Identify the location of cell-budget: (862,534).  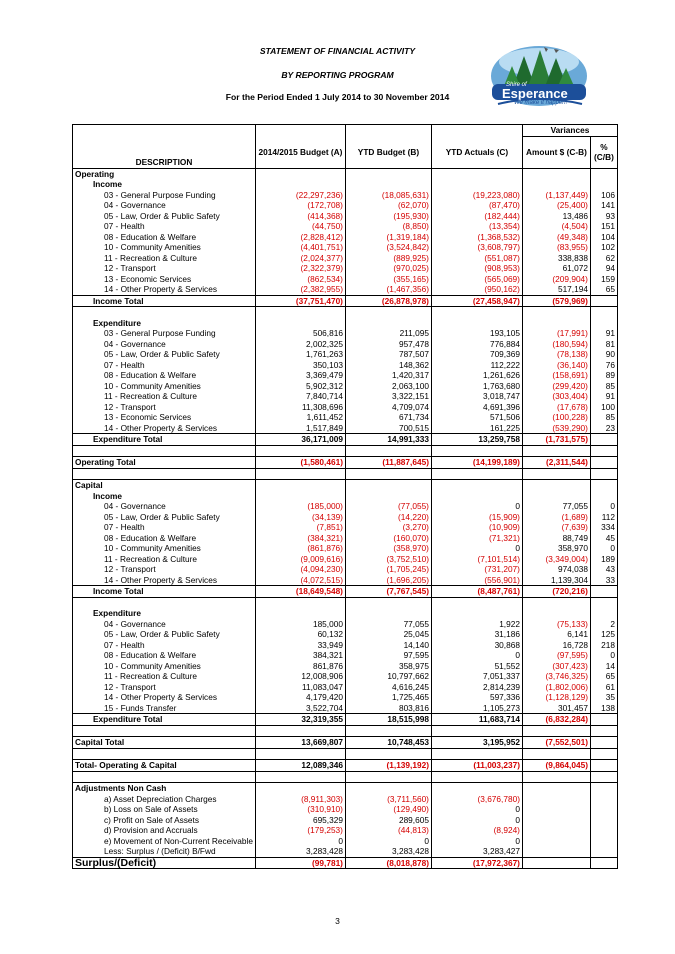
(300, 278).